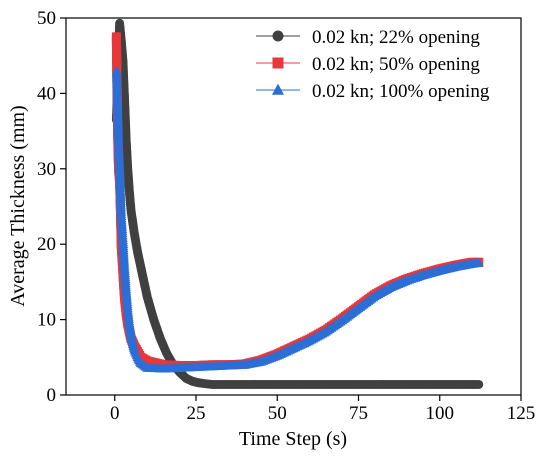 The width and height of the screenshot is (550, 456). Describe the element at coordinates (396, 64) in the screenshot. I see `legend-label: 0.02 kn; 50% opening` at that location.